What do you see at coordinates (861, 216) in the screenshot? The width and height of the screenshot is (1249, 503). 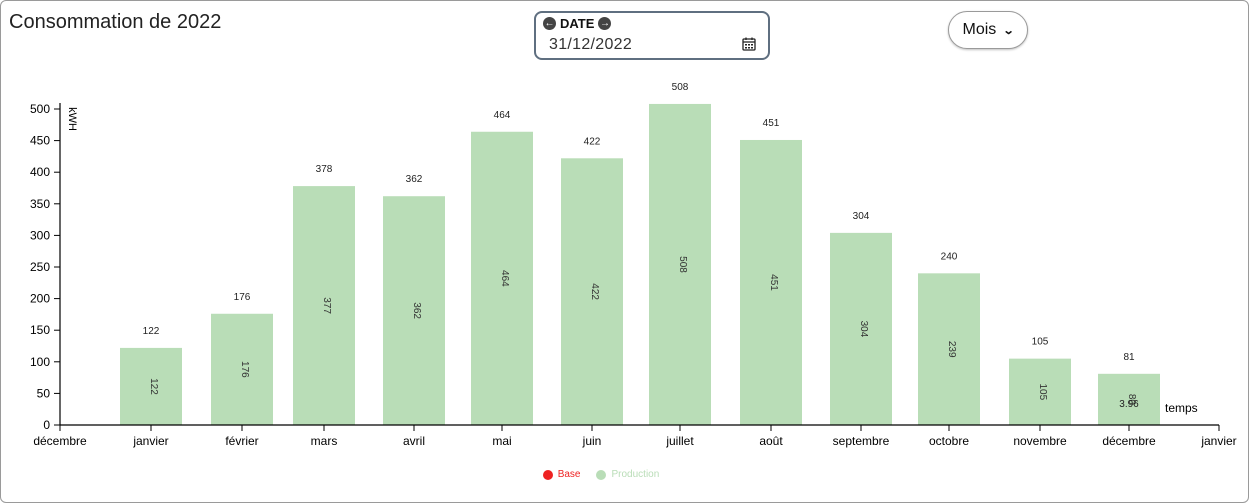 I see `bar-value-label: 304` at bounding box center [861, 216].